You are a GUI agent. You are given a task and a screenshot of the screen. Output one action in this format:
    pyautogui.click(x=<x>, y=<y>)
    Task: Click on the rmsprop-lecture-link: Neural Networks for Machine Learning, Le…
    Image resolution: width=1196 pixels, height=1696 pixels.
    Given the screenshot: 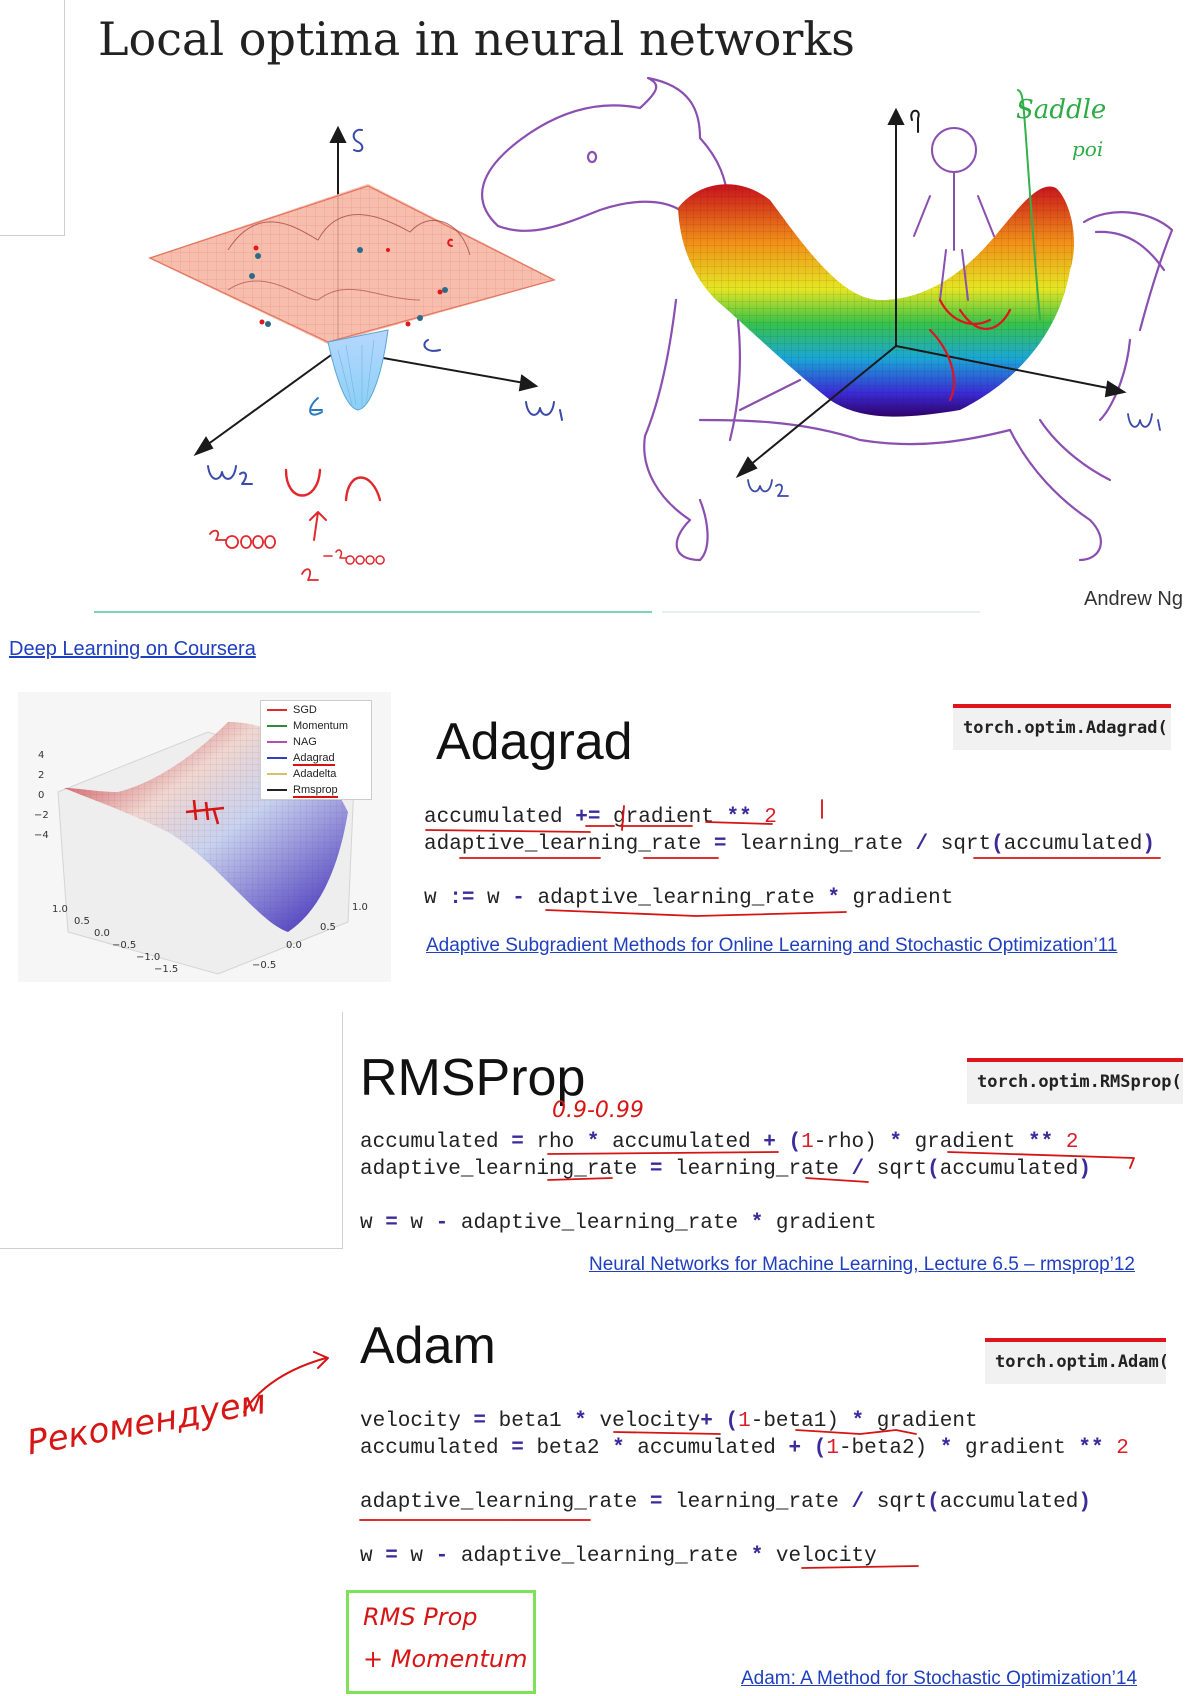 What is the action you would take?
    pyautogui.click(x=862, y=1264)
    